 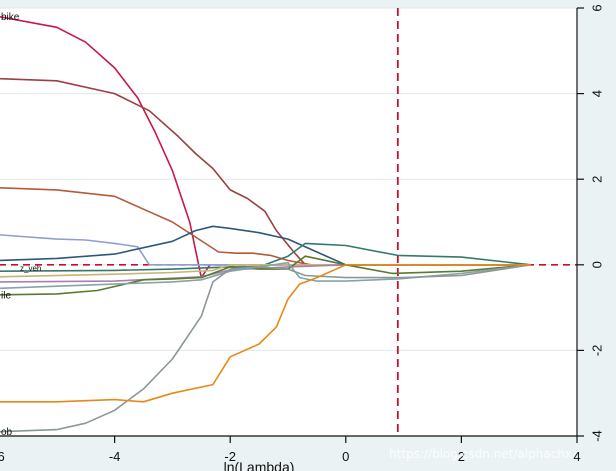 I want to click on y-tick-label: 0, so click(x=597, y=264).